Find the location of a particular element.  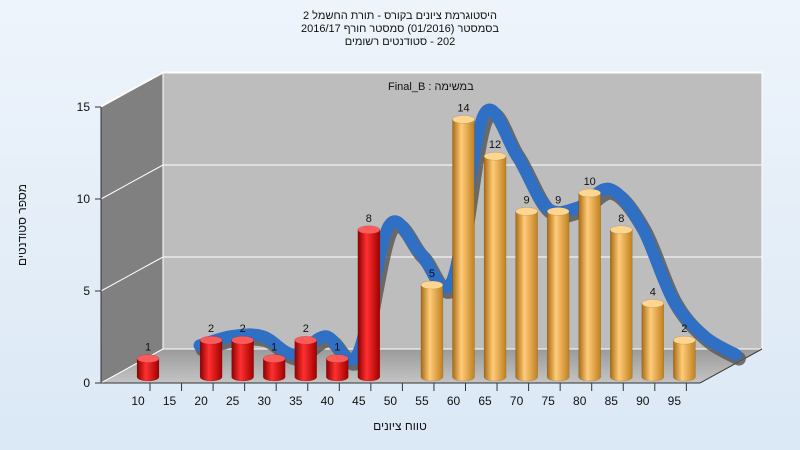

data-label-10: 1 is located at coordinates (148, 348).